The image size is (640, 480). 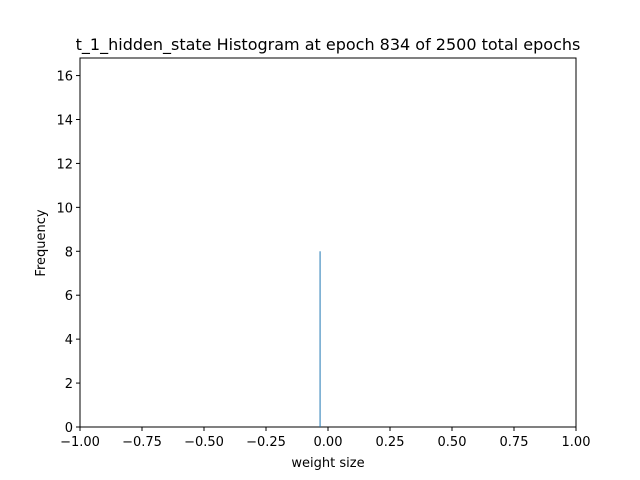 What do you see at coordinates (576, 442) in the screenshot?
I see `x-tick-label: 1.00` at bounding box center [576, 442].